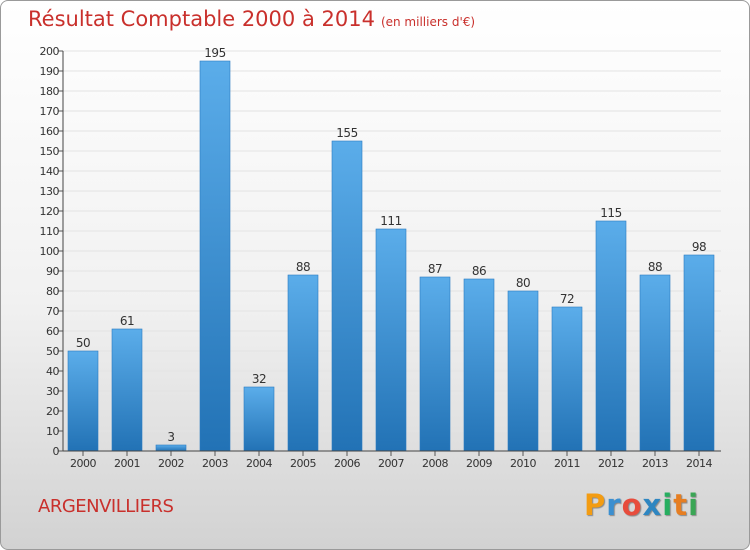 The width and height of the screenshot is (750, 550). I want to click on x-tick-label: 2006, so click(347, 463).